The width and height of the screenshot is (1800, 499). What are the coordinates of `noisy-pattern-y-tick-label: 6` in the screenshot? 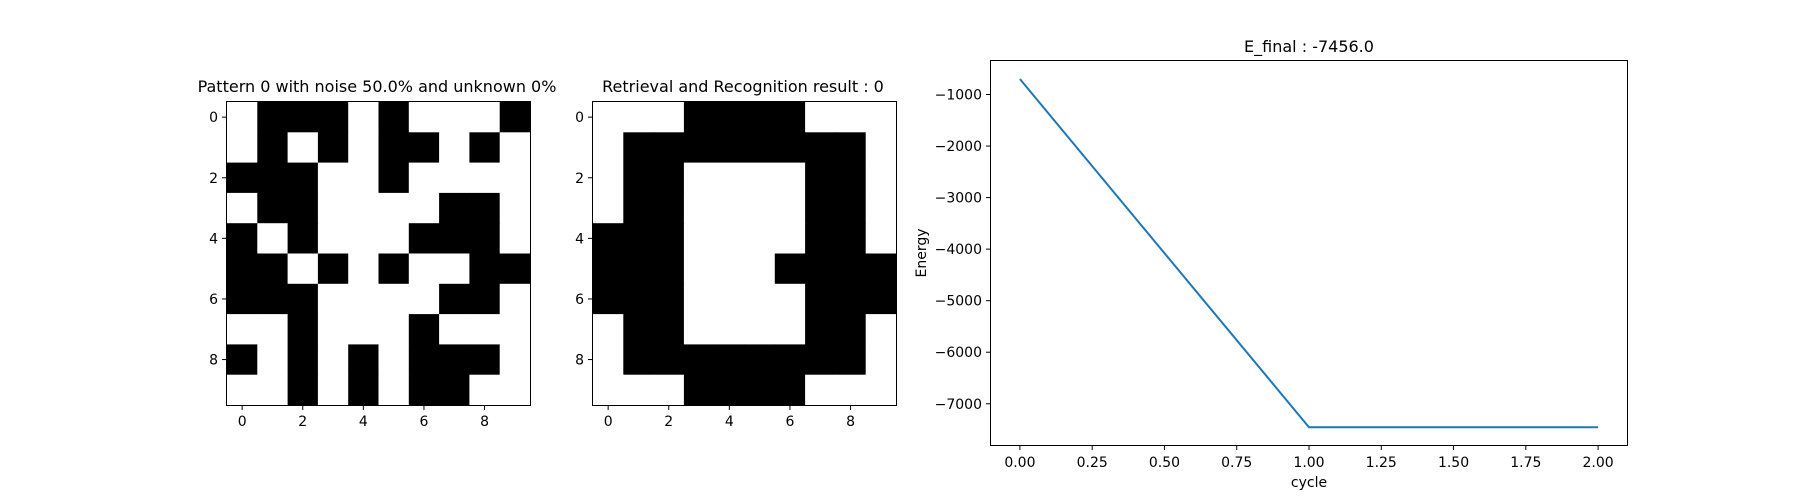 It's located at (213, 300).